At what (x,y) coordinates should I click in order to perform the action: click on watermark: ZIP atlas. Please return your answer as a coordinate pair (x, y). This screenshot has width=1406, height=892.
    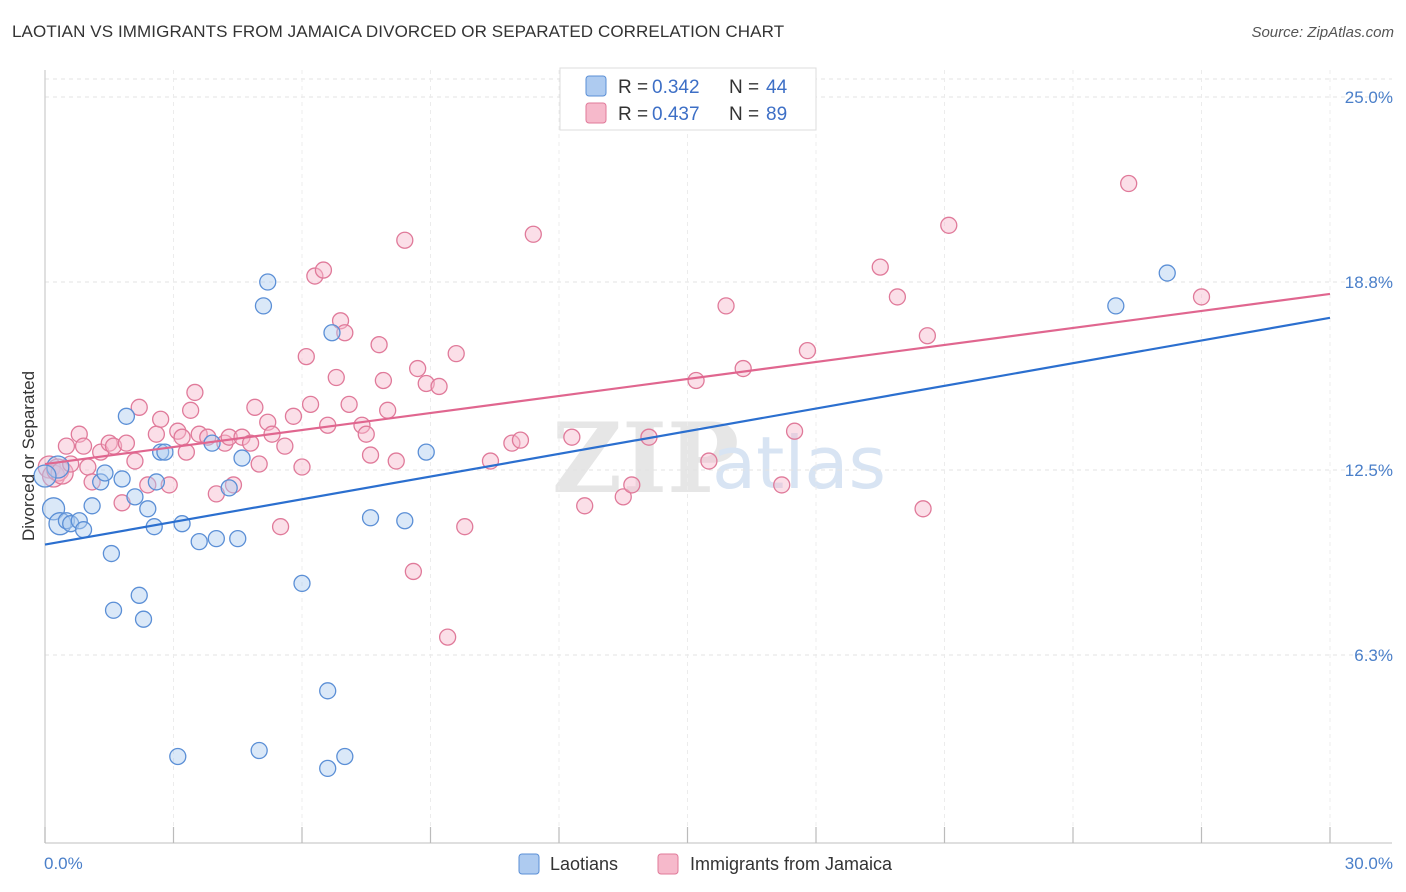
    Looking at the image, I should click on (719, 458).